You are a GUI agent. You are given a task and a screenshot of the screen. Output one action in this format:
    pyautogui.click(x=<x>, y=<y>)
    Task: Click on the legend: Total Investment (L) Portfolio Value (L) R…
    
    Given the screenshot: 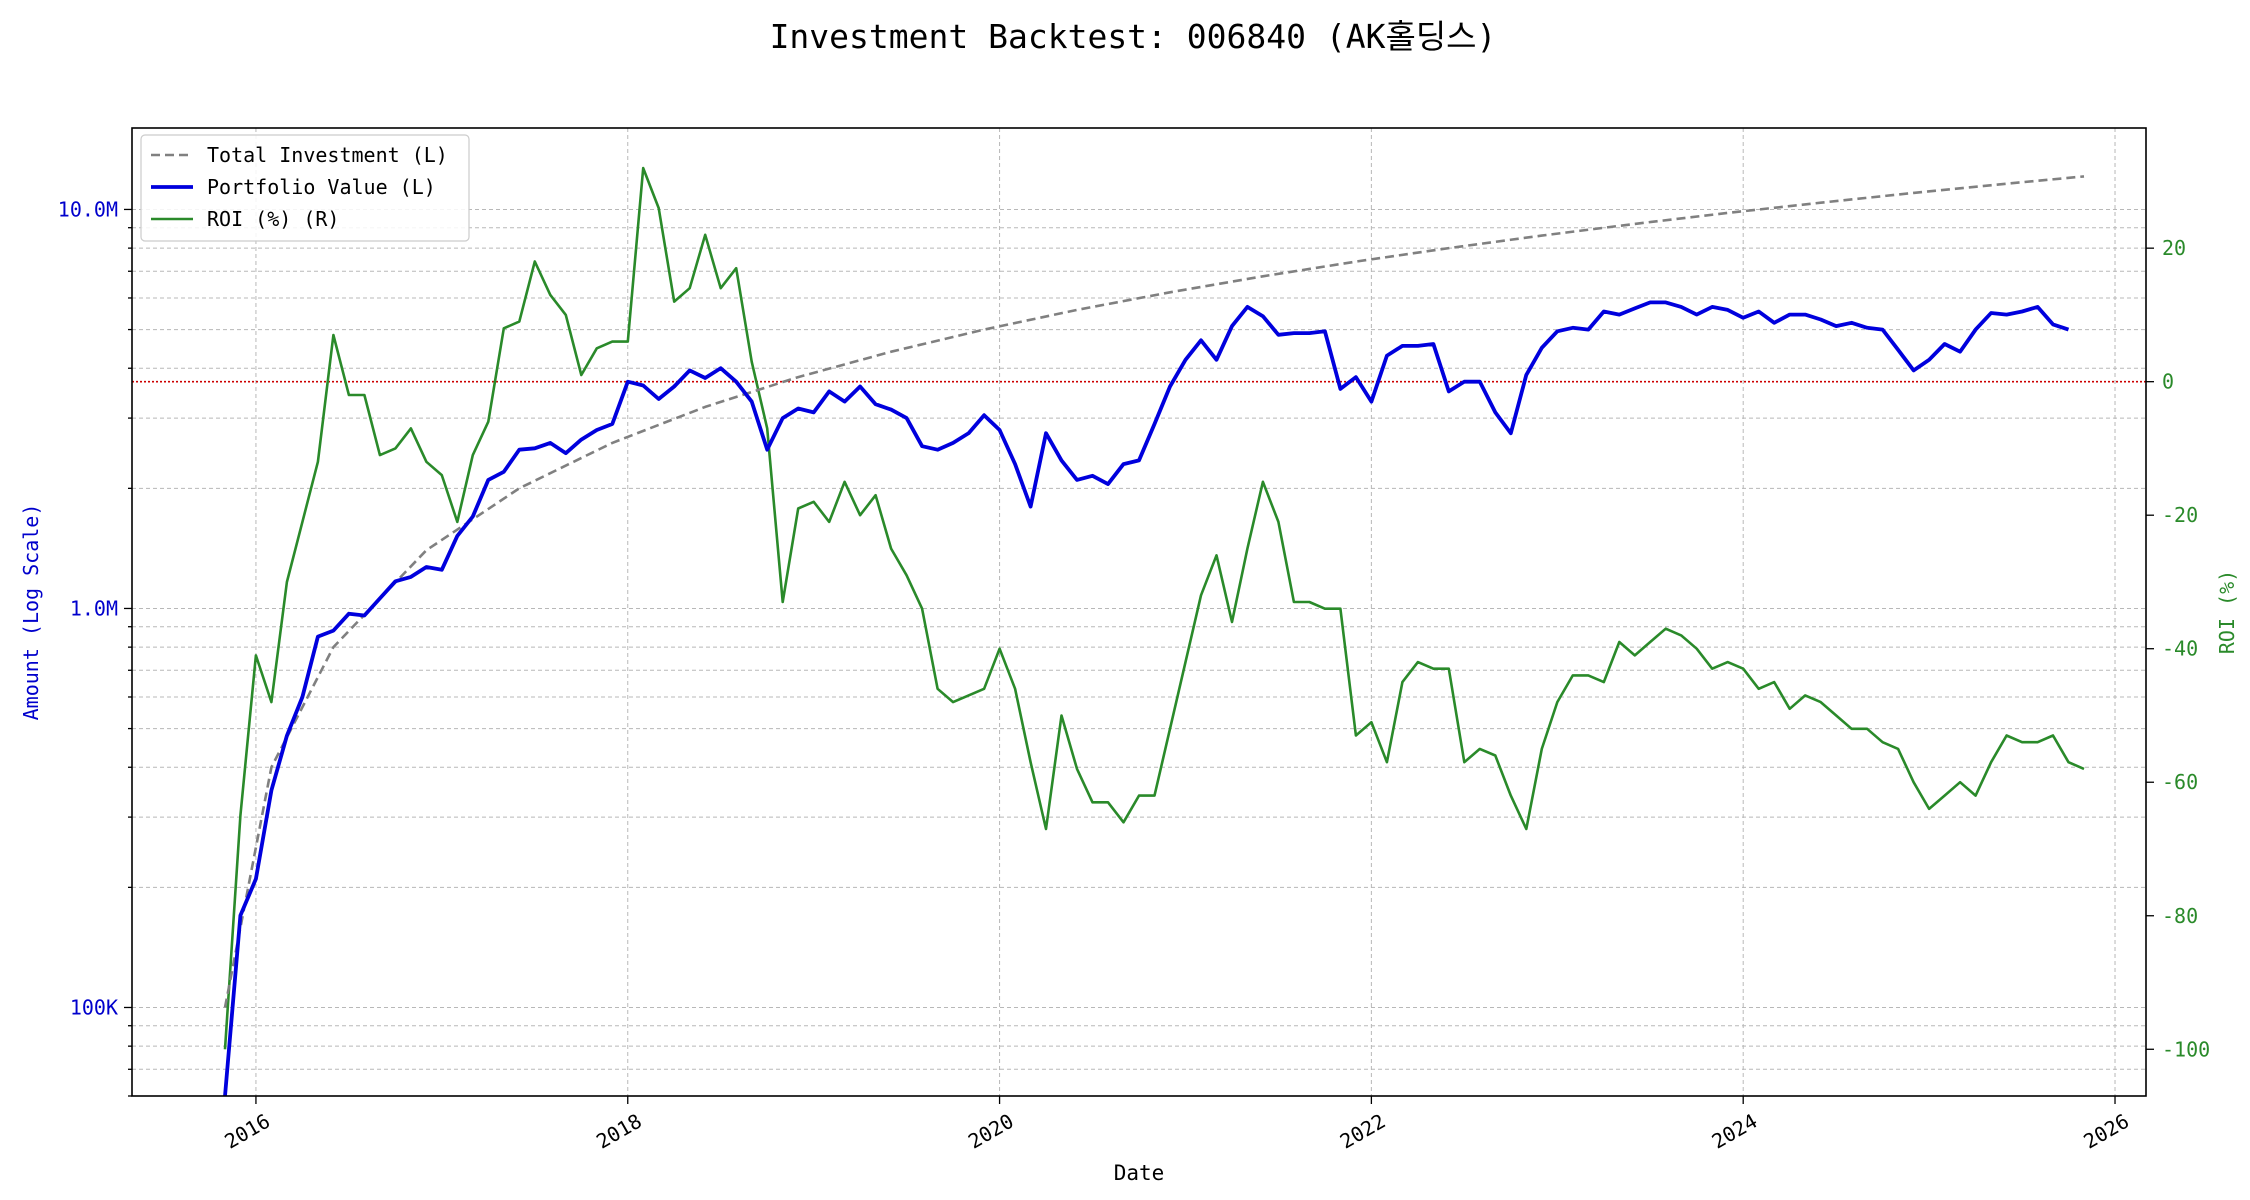 What is the action you would take?
    pyautogui.click(x=305, y=188)
    